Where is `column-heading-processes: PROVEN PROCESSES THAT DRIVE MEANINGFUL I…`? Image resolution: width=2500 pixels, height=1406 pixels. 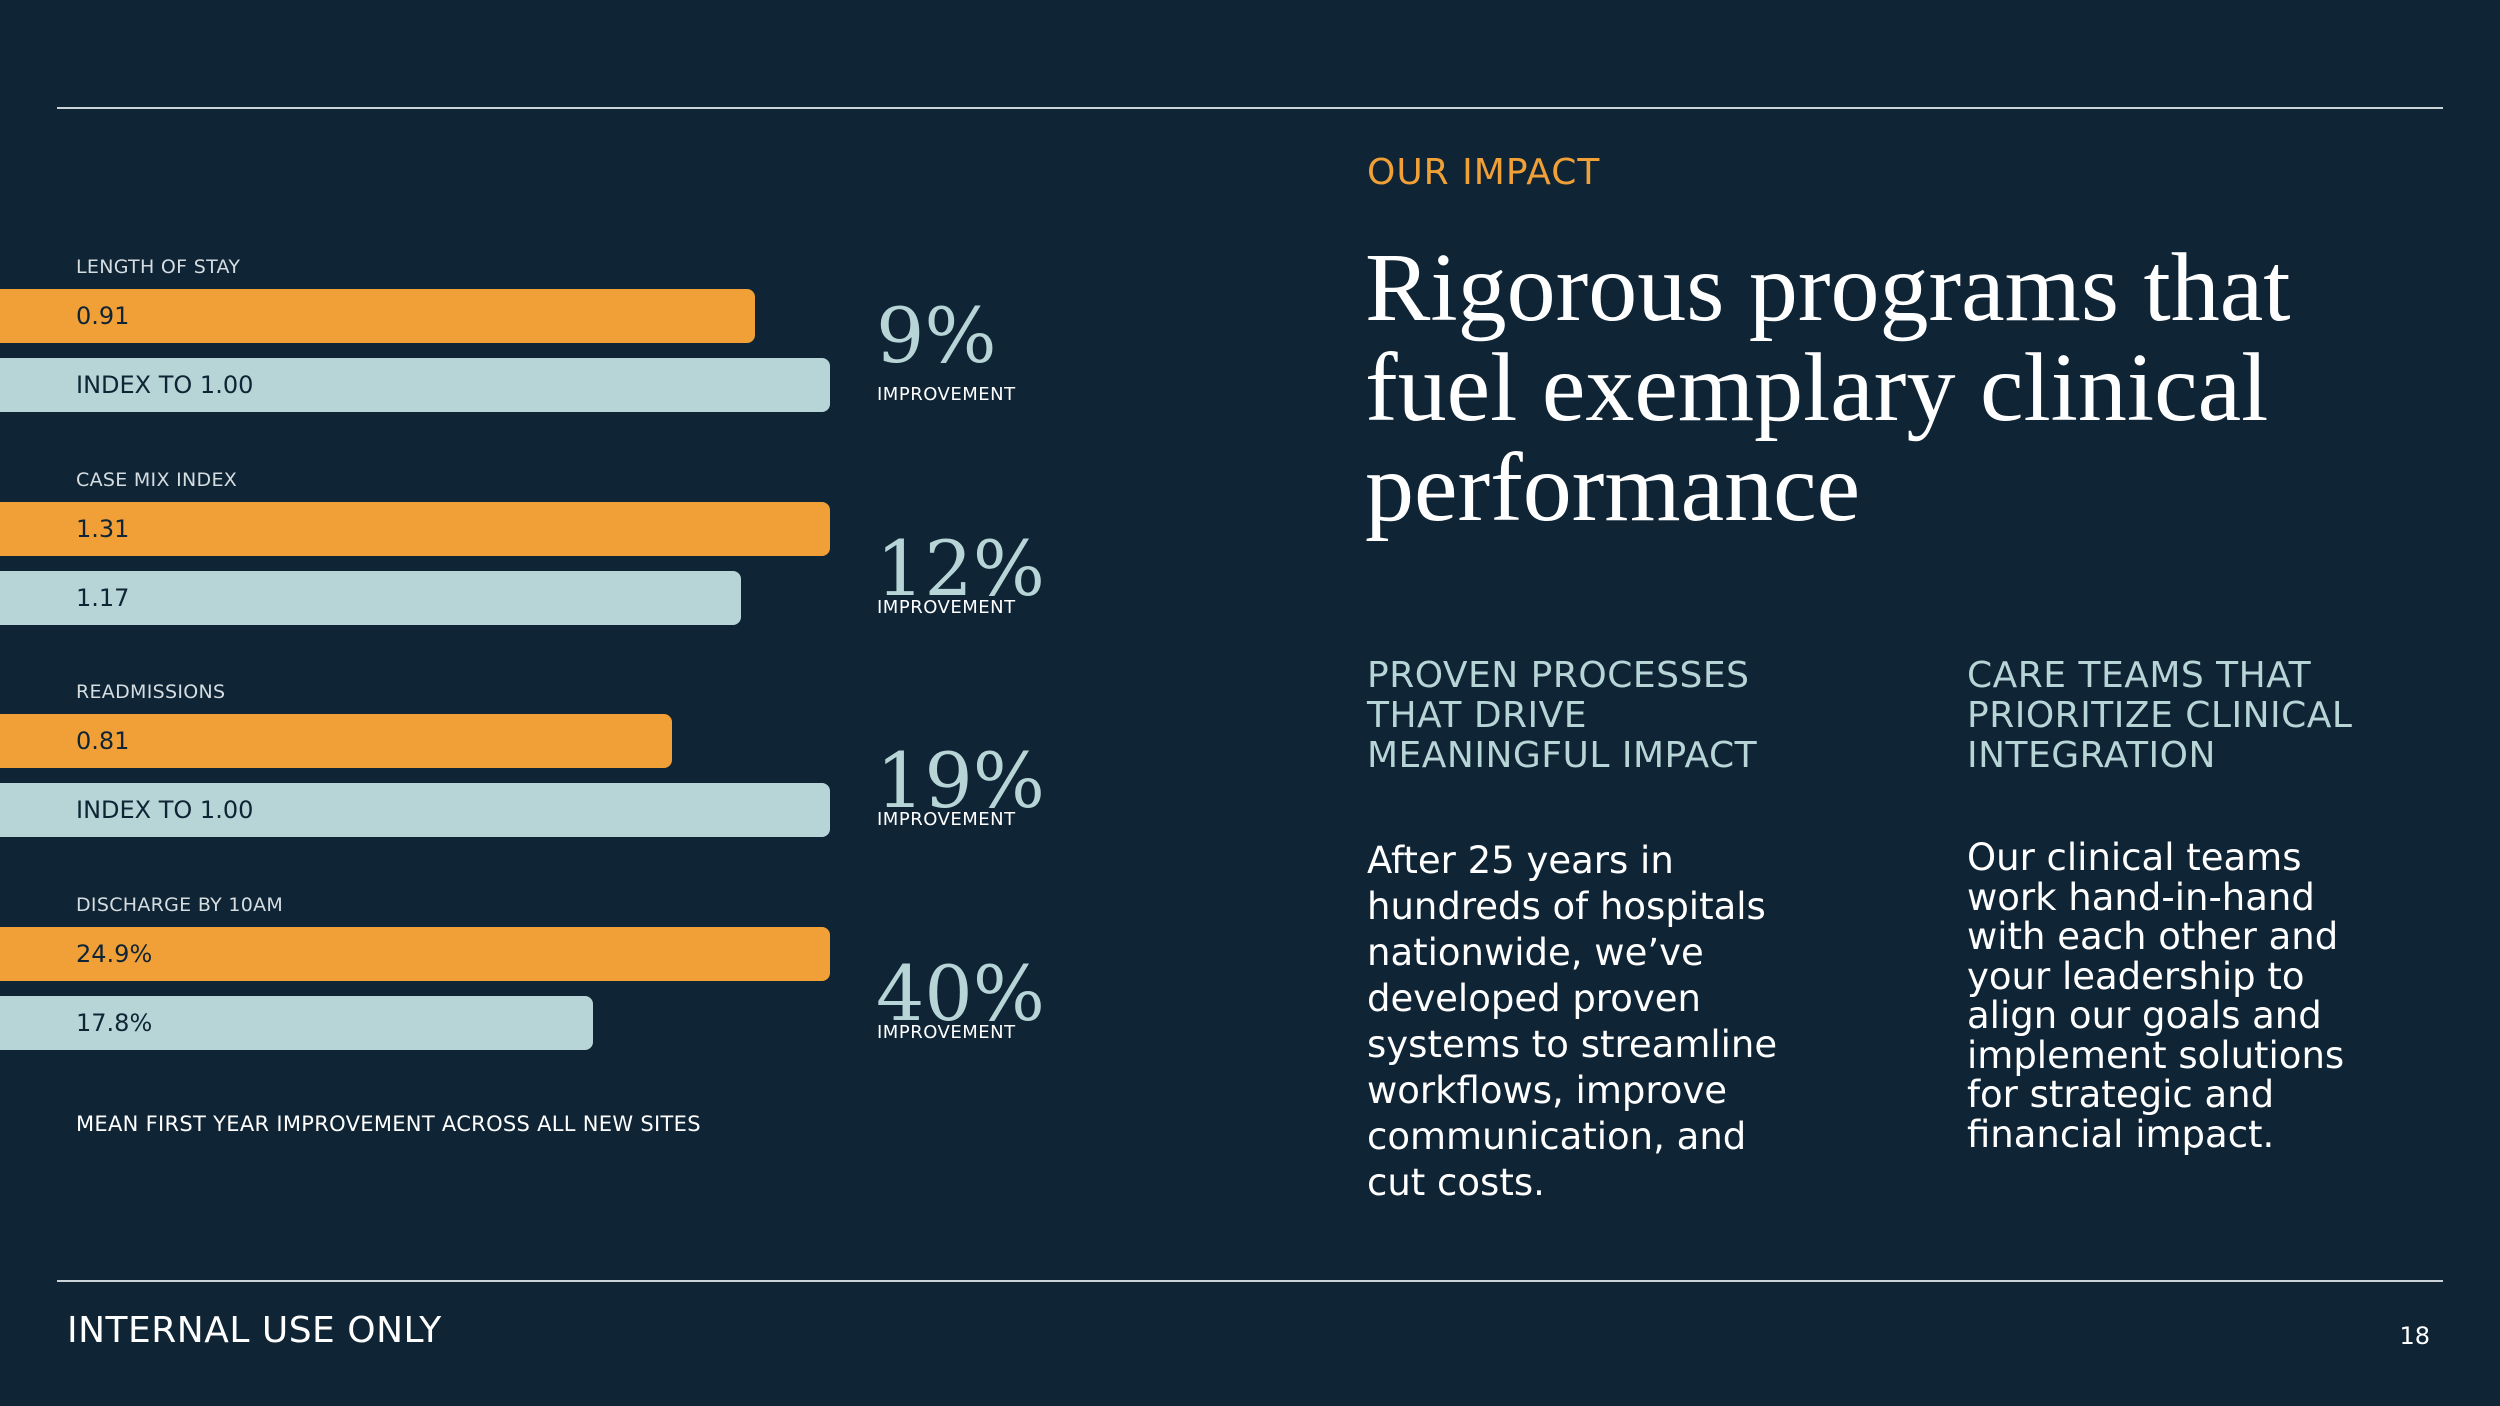 column-heading-processes: PROVEN PROCESSES THAT DRIVE MEANINGFUL I… is located at coordinates (1562, 715).